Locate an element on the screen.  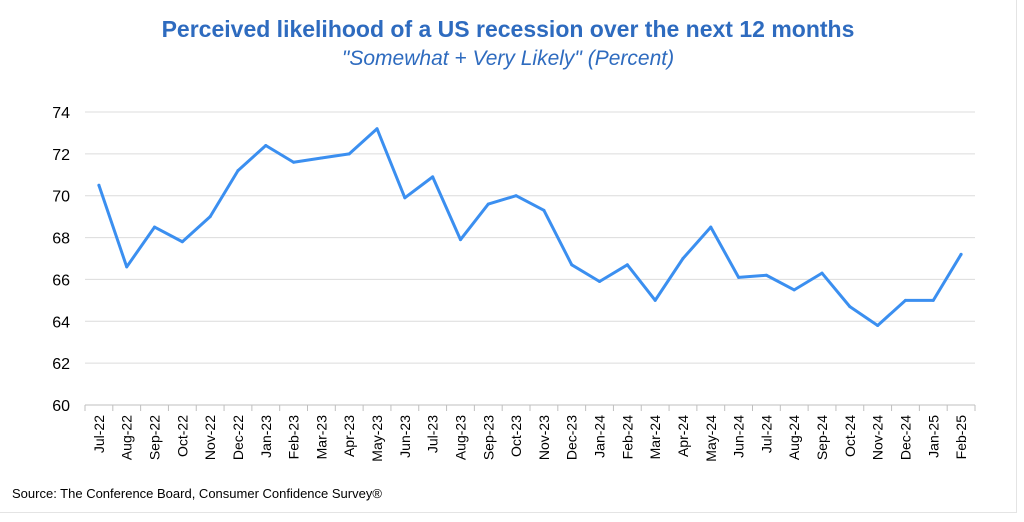
x-tick-label: Feb-25 is located at coordinates (961, 437).